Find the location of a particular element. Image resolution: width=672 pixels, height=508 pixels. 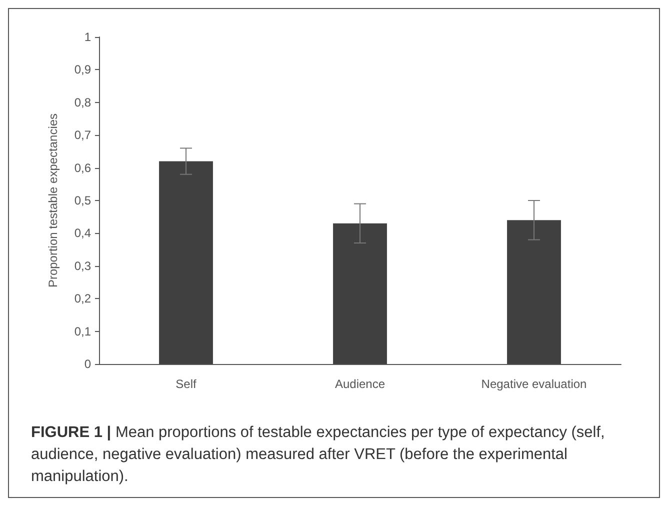

y-tick-label: 0,9 is located at coordinates (83, 69).